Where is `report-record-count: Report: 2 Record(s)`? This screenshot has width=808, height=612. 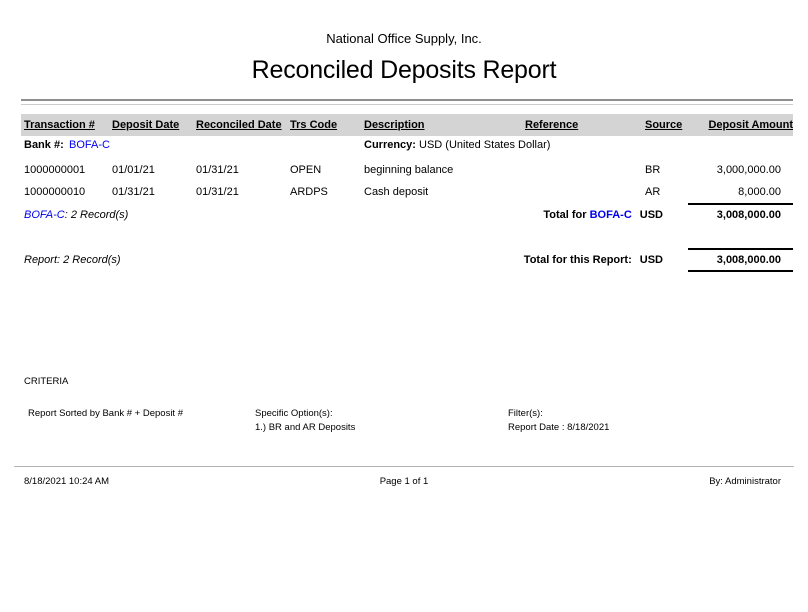 report-record-count: Report: 2 Record(s) is located at coordinates (72, 260).